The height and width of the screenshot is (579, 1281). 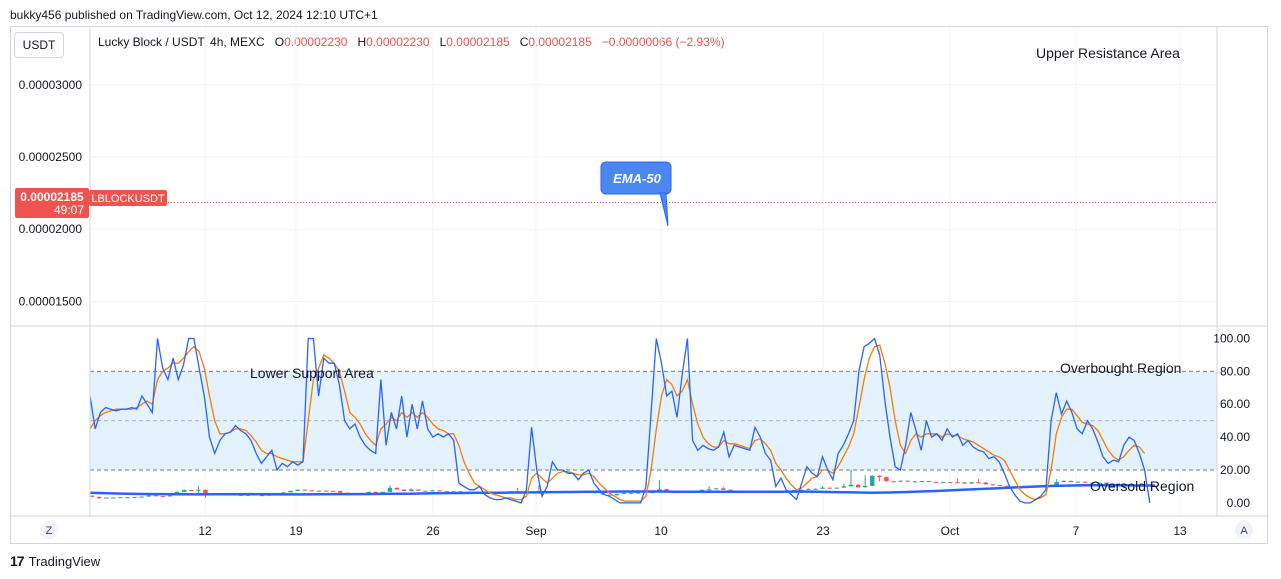 What do you see at coordinates (524, 42) in the screenshot?
I see `close-label: C` at bounding box center [524, 42].